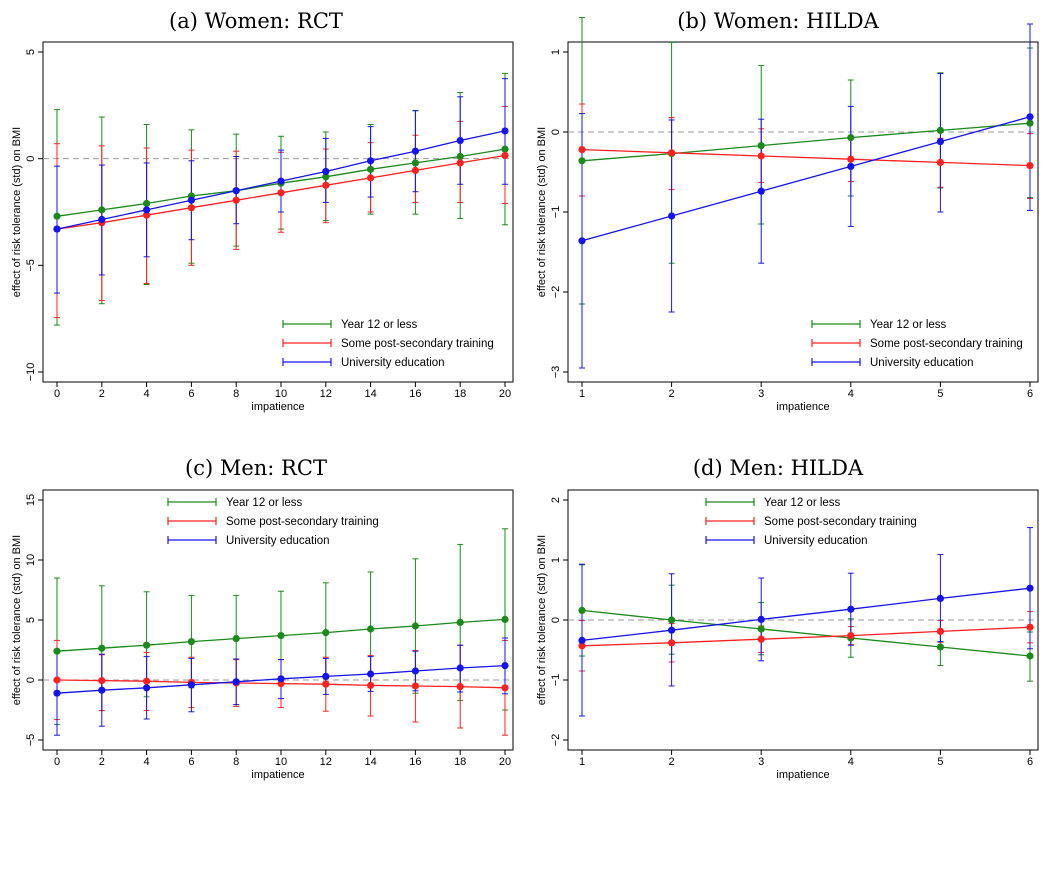 Image resolution: width=1059 pixels, height=871 pixels. I want to click on y-tick-label: 2, so click(556, 500).